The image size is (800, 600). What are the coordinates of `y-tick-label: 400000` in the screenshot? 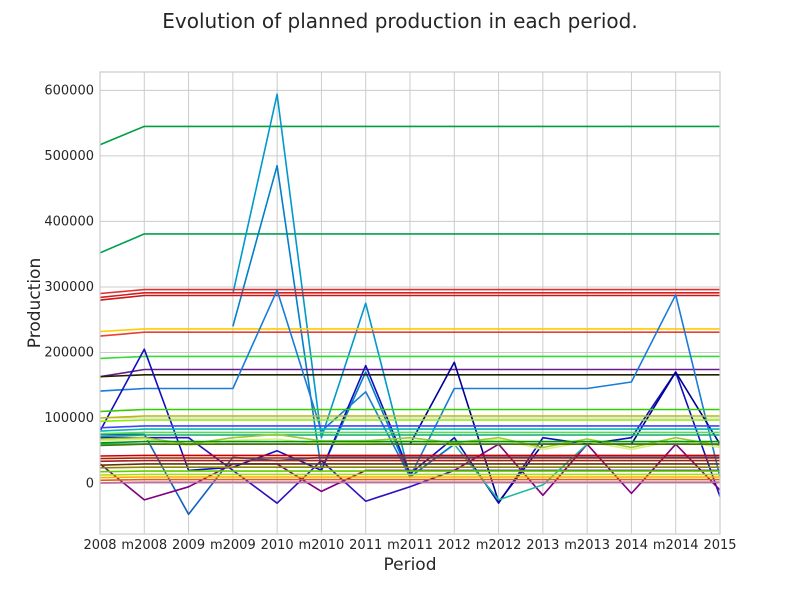 It's located at (69, 221).